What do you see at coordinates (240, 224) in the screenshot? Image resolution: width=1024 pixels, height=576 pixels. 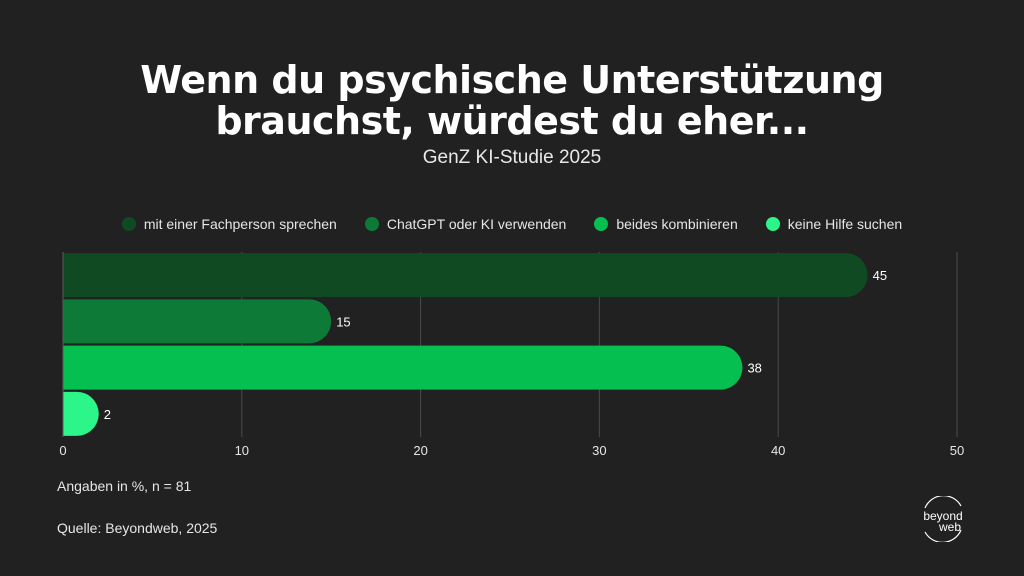 I see `legend-label-fachperson: mit einer Fachperson sprechen` at bounding box center [240, 224].